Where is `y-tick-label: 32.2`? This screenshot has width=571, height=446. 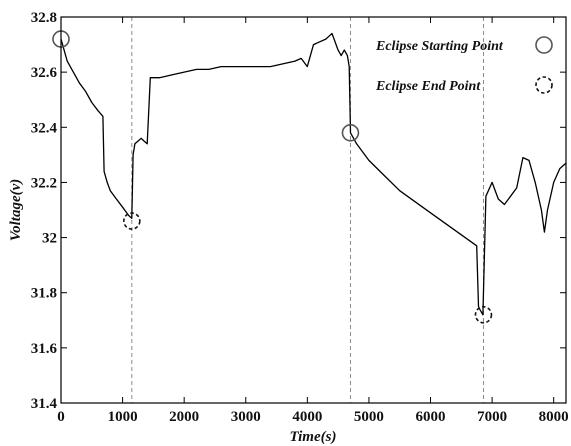
y-tick-label: 32.2 is located at coordinates (44, 183).